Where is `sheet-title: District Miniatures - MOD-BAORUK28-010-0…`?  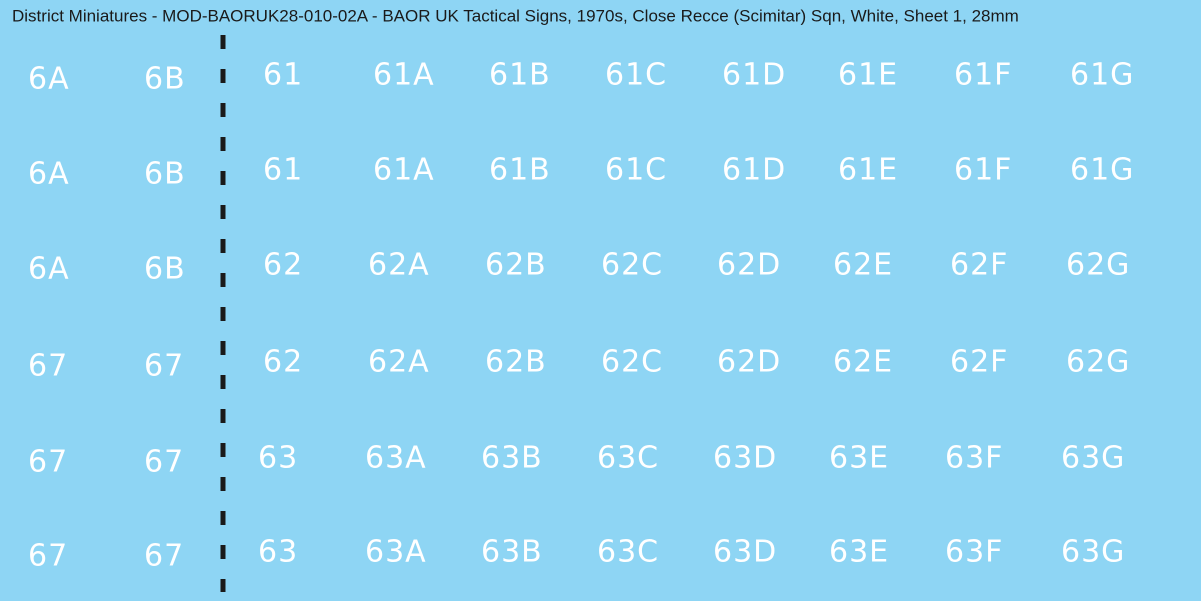 sheet-title: District Miniatures - MOD-BAORUK28-010-0… is located at coordinates (515, 15).